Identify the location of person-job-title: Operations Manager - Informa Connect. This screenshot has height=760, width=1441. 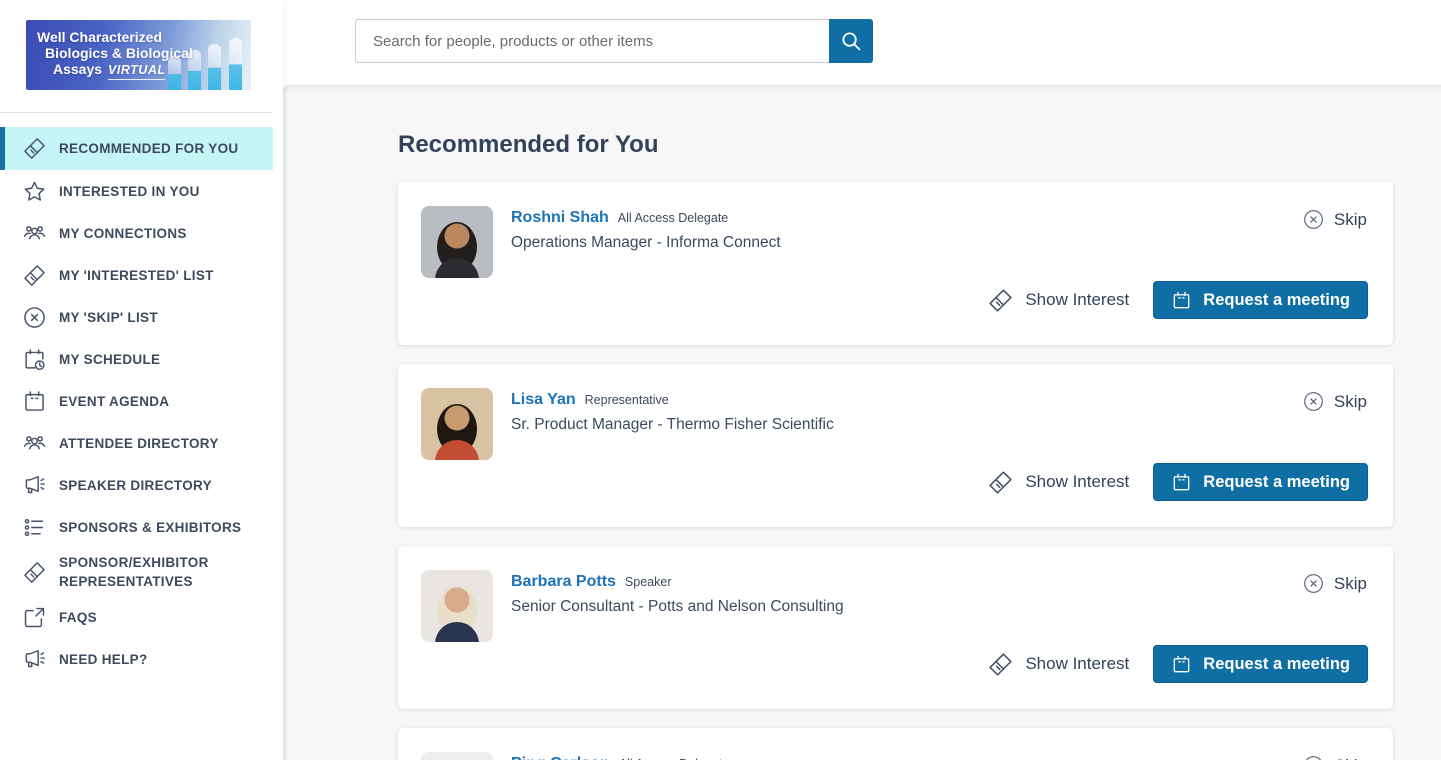
(646, 242).